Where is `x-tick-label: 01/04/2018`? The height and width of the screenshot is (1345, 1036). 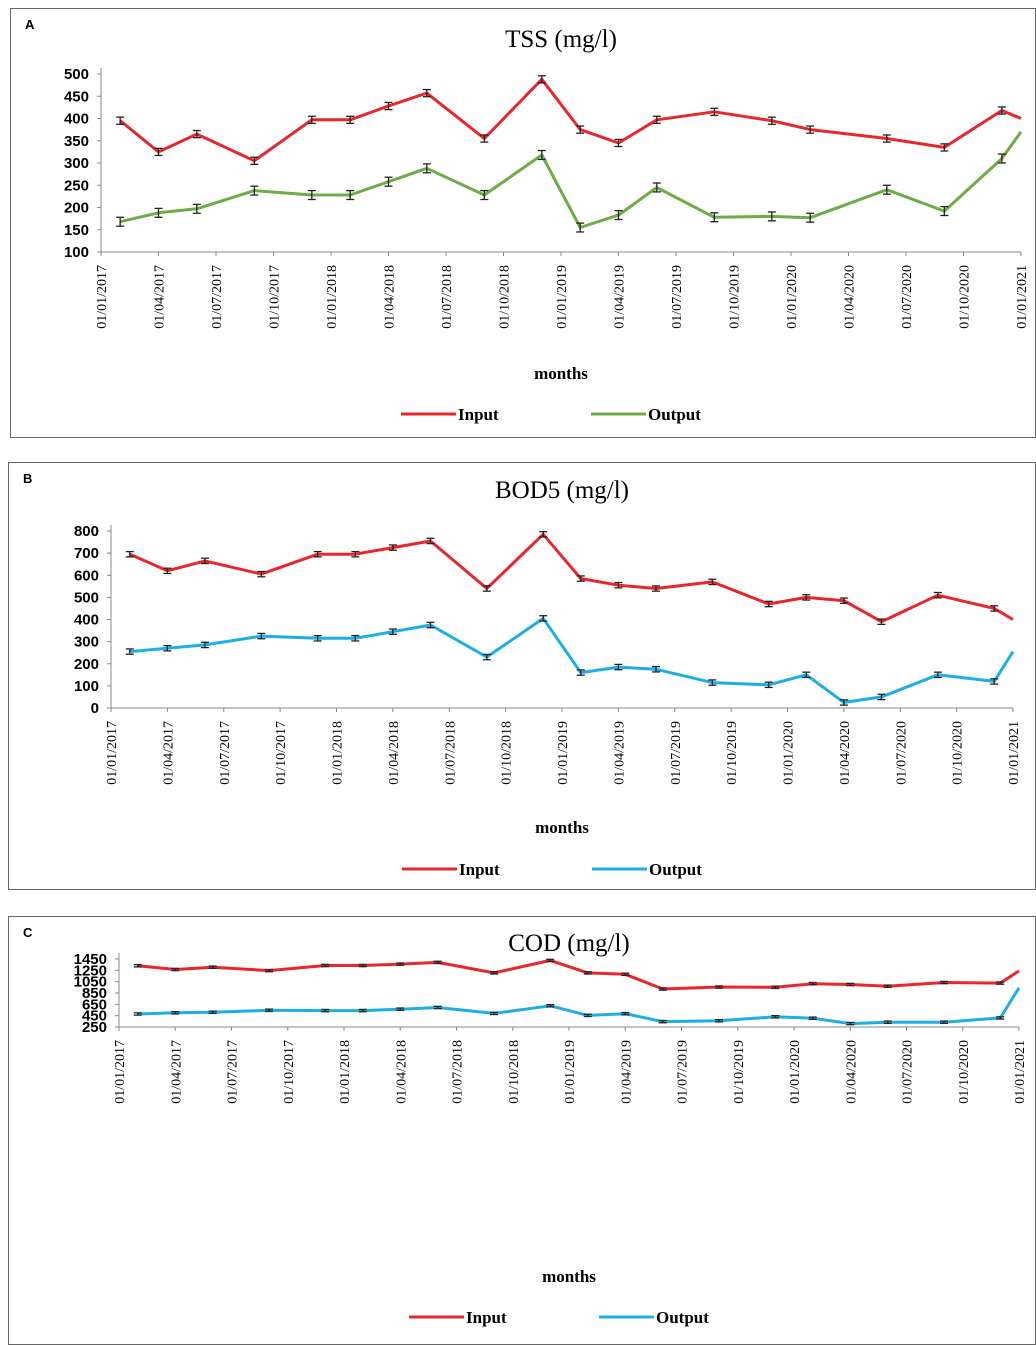
x-tick-label: 01/04/2018 is located at coordinates (390, 297).